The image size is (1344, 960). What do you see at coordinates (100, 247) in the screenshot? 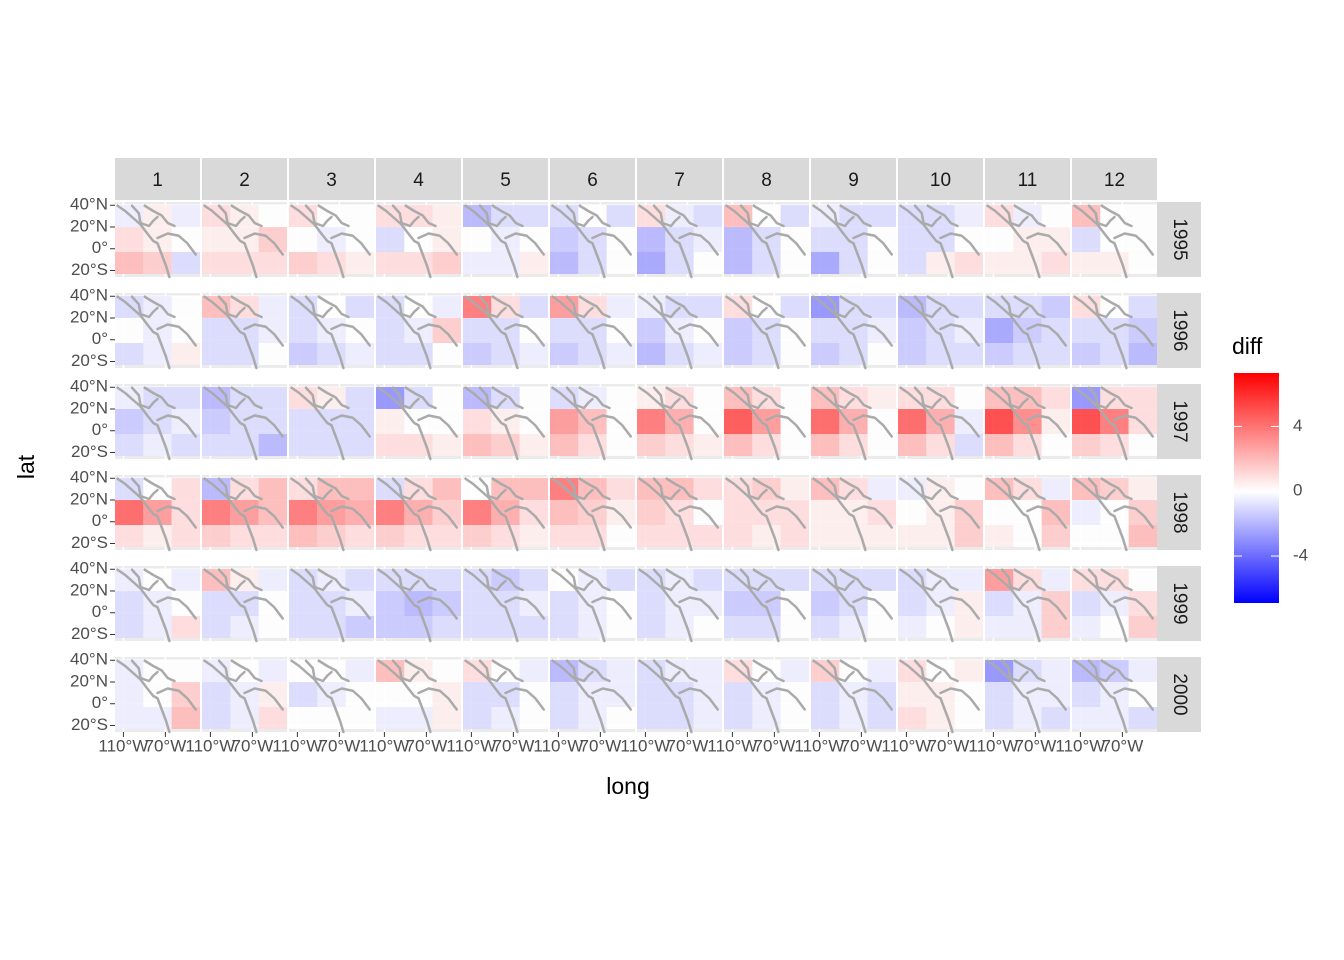
I see `y-tick-label: 0°` at bounding box center [100, 247].